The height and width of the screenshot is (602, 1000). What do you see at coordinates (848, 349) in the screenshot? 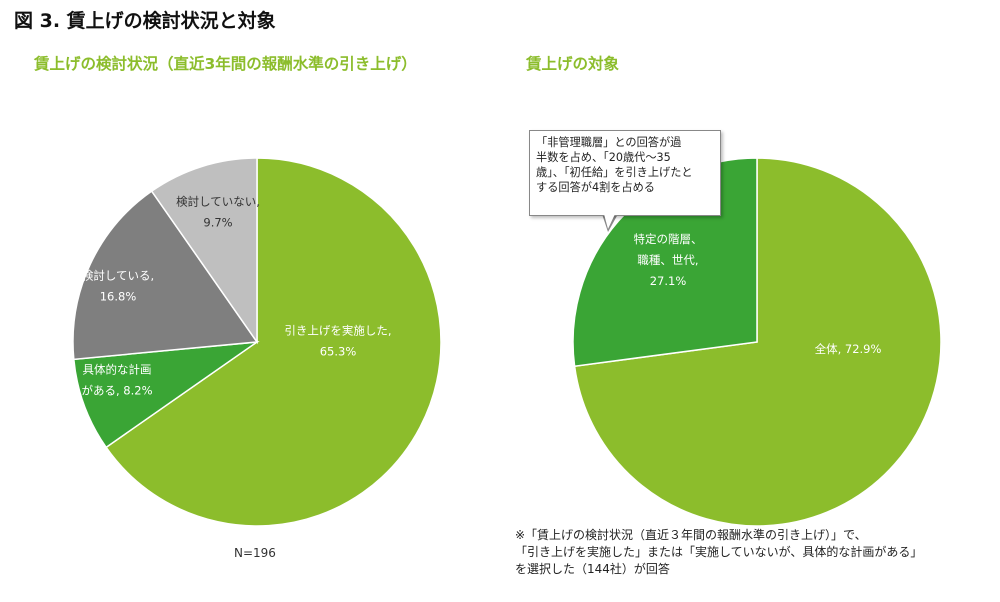
I see `slice-label-1-0: 全体, 72.9%` at bounding box center [848, 349].